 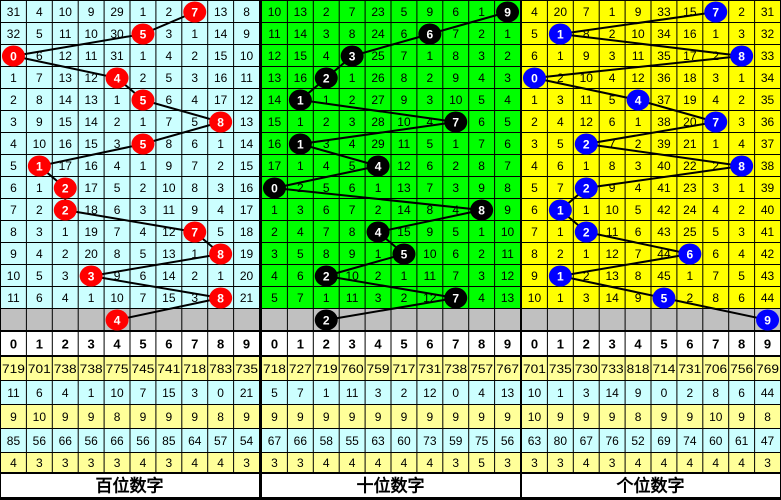 What do you see at coordinates (404, 122) in the screenshot?
I see `omission-value: 10` at bounding box center [404, 122].